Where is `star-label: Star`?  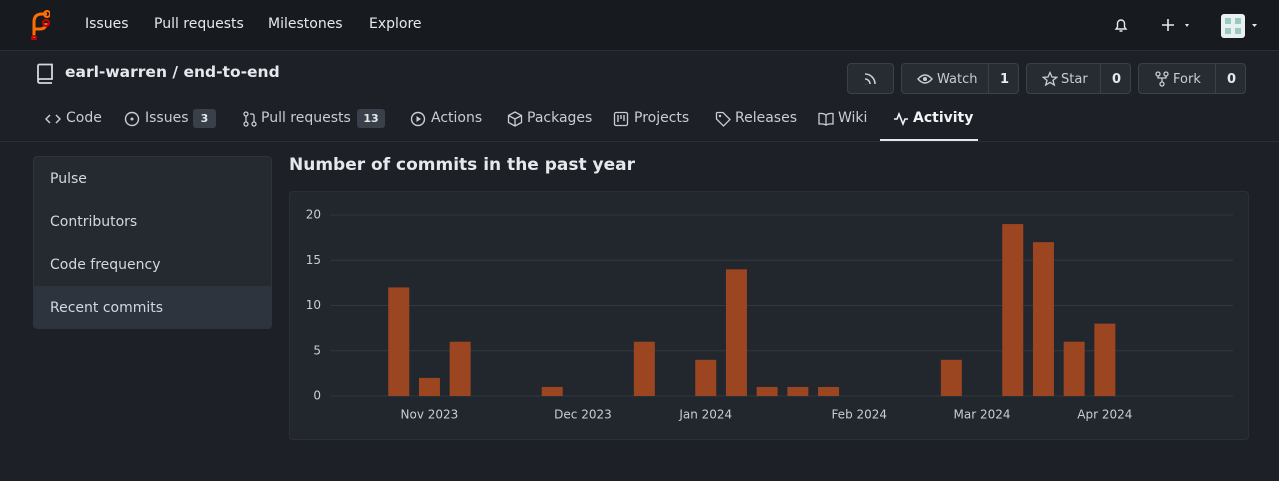 star-label: Star is located at coordinates (1074, 79).